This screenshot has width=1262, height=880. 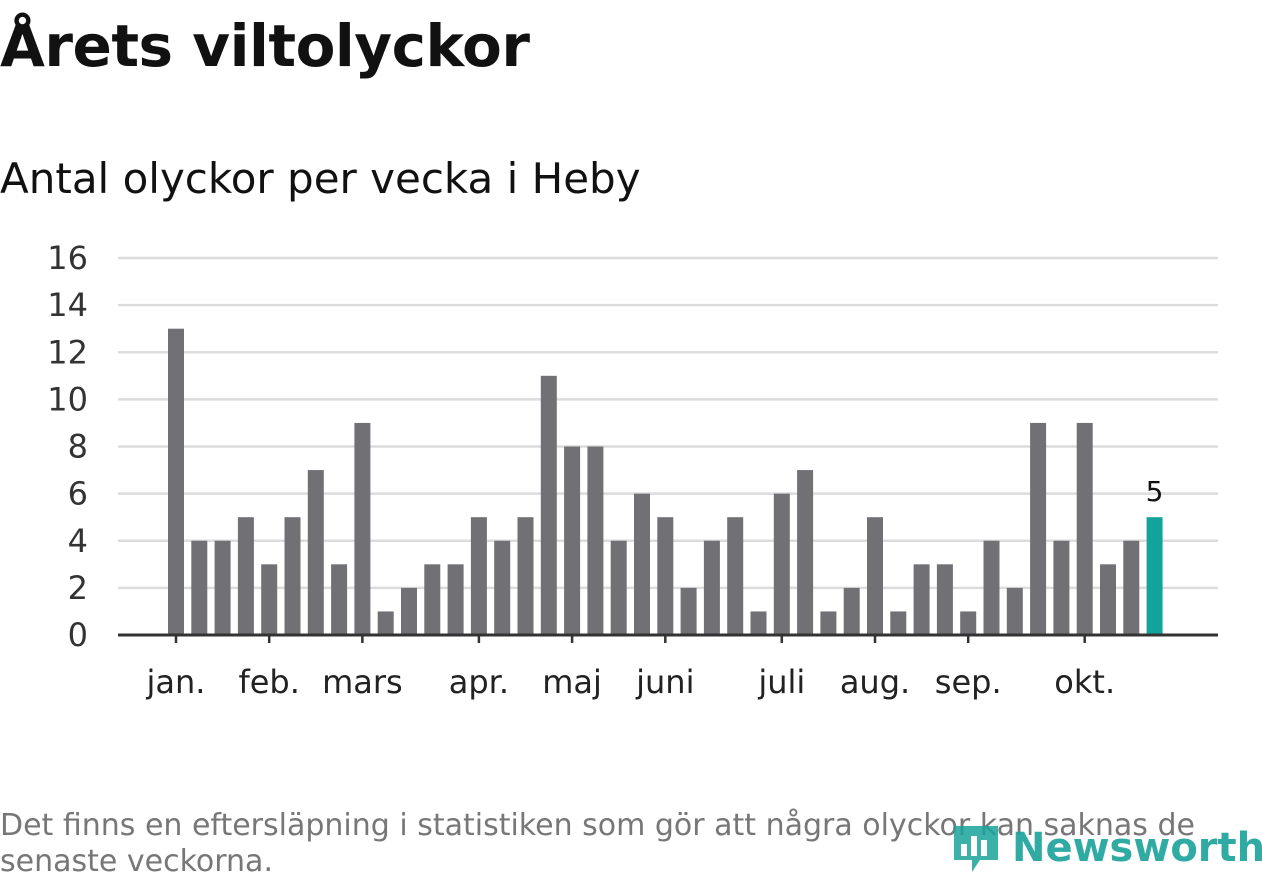 I want to click on newsworthy-logo-icon, so click(x=976, y=849).